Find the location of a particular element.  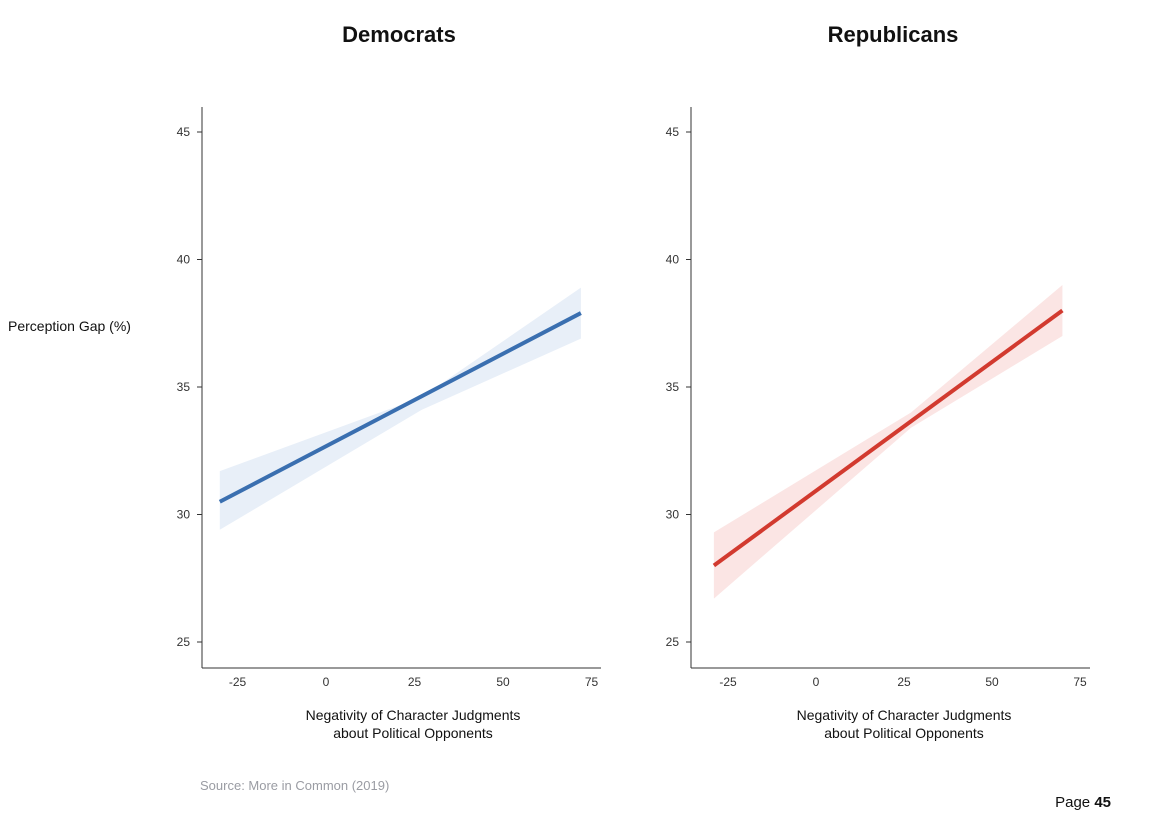

republicans-y-tick-label: 25 is located at coordinates (673, 642).